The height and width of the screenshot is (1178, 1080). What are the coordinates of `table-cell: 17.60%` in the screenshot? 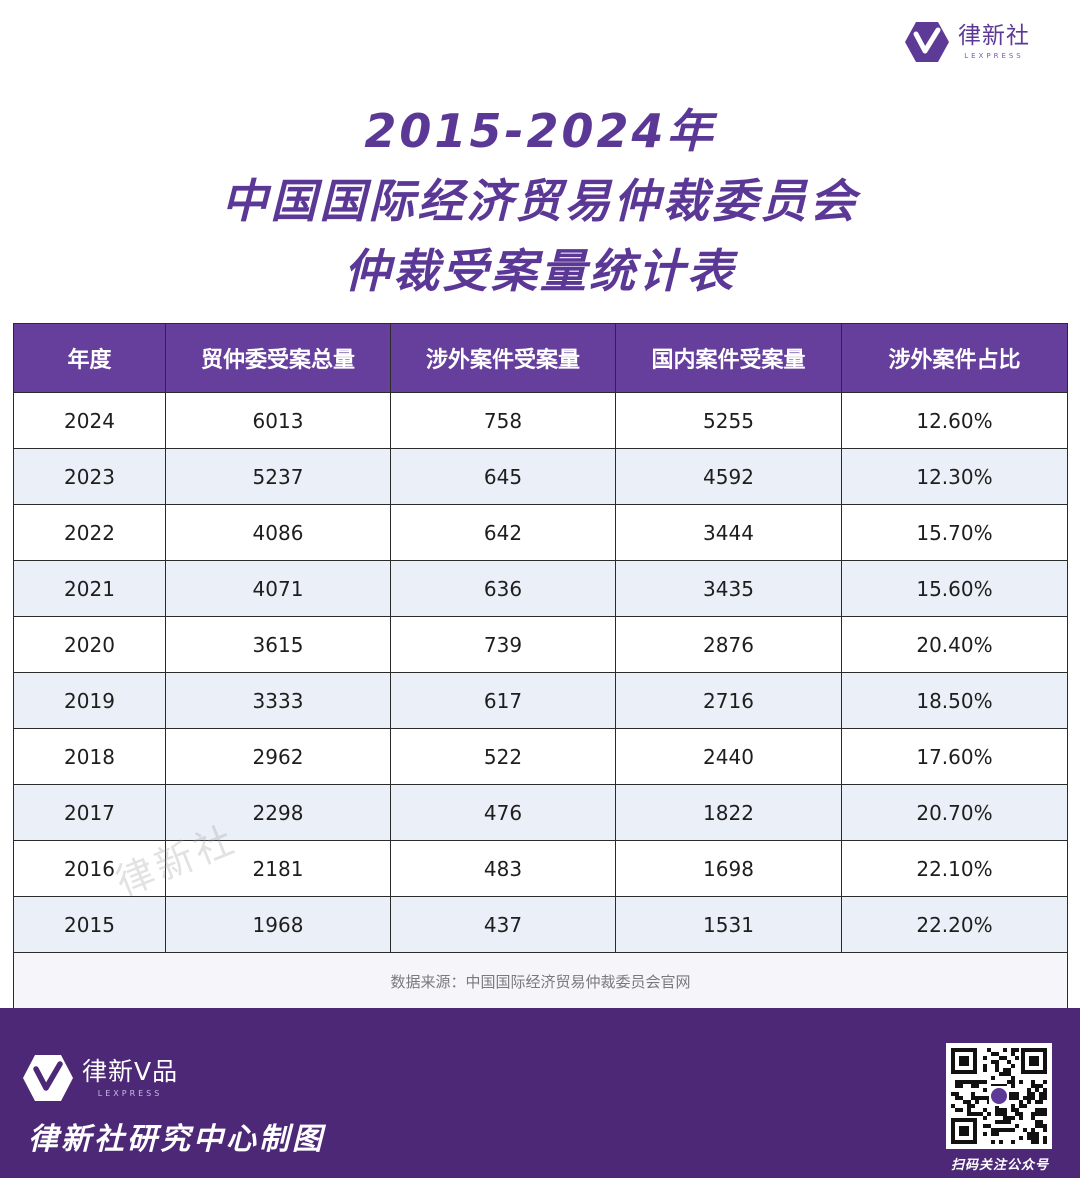 It's located at (954, 756).